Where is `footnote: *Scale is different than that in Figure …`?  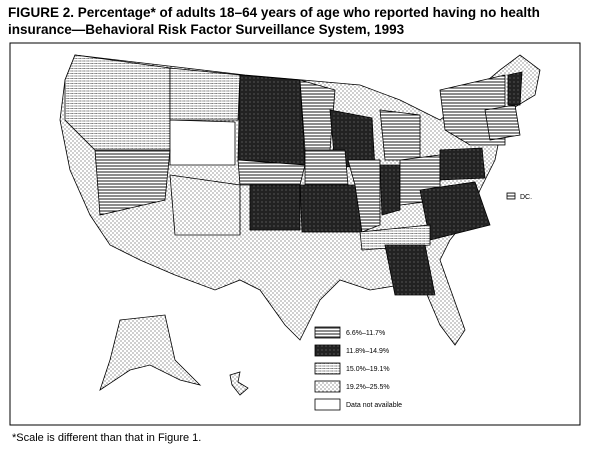 footnote: *Scale is different than that in Figure … is located at coordinates (106, 438).